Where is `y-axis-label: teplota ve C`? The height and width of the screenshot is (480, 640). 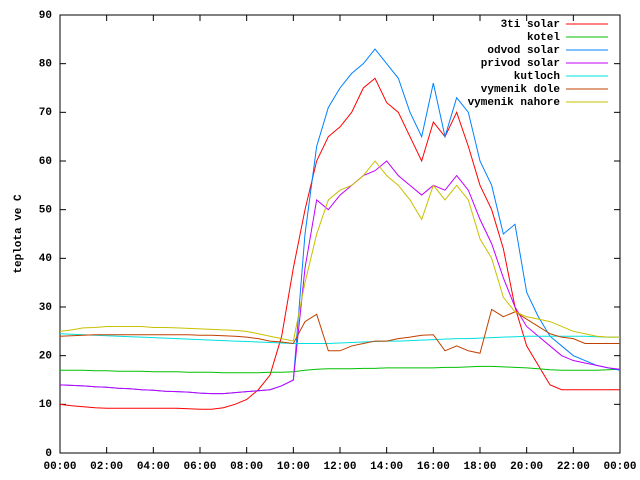
y-axis-label: teplota ve C is located at coordinates (19, 234).